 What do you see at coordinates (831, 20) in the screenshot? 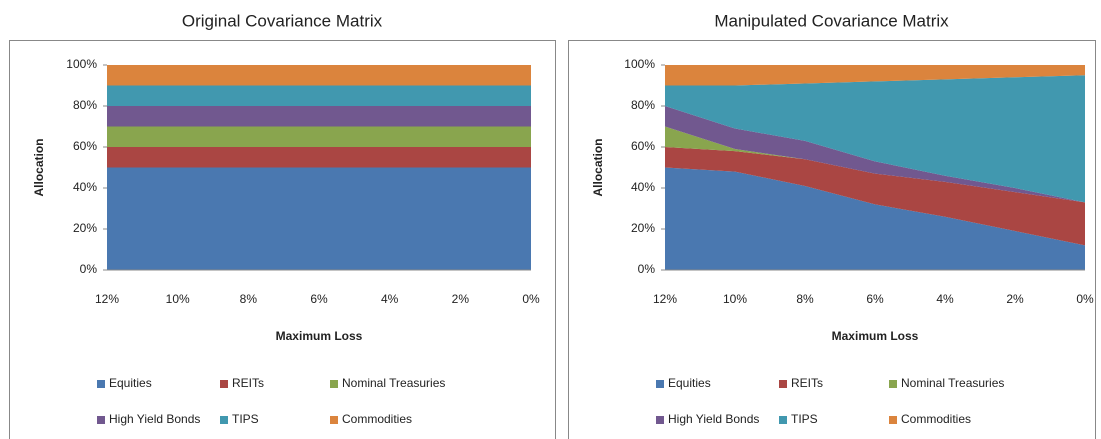
I see `chart-title: Manipulated Covariance Matrix` at bounding box center [831, 20].